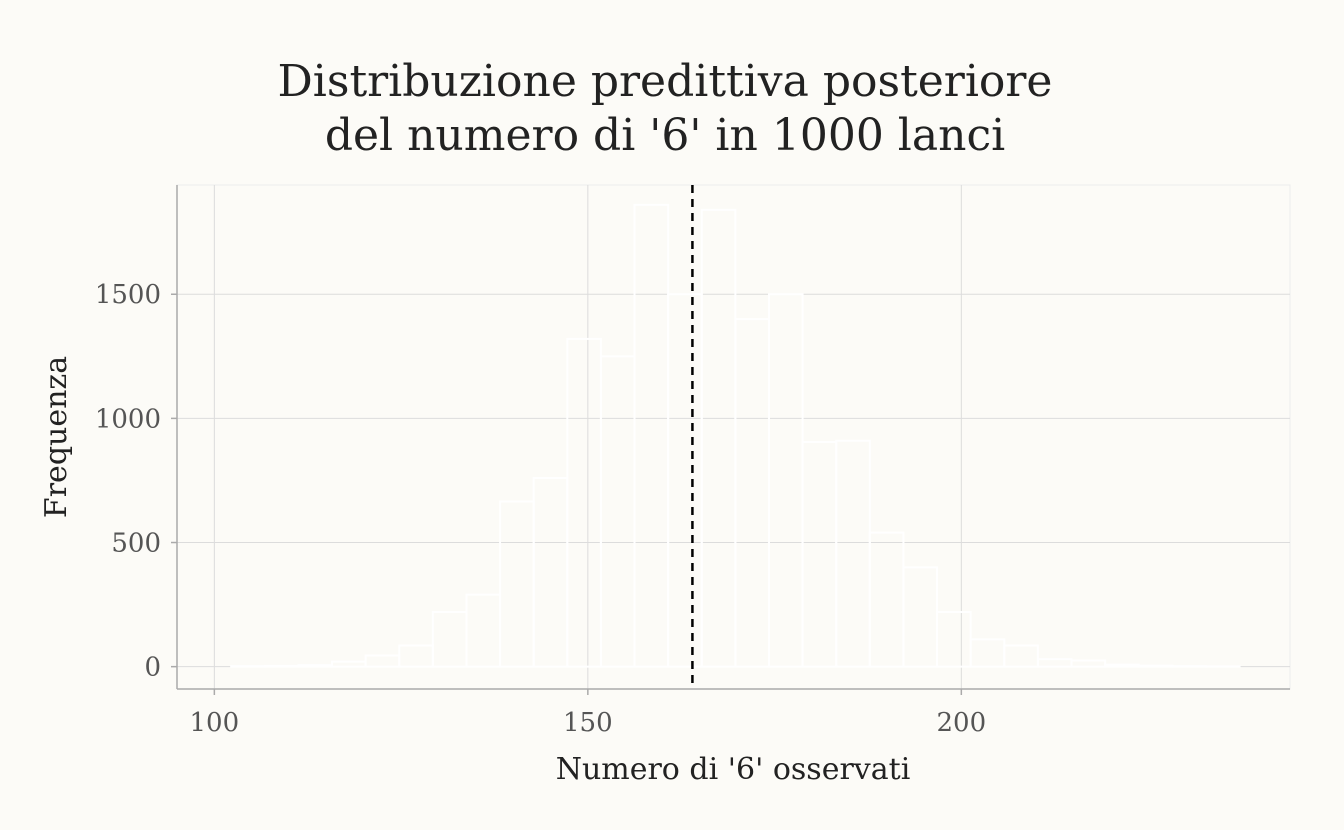 The image size is (1344, 830). I want to click on y-tick-label: 500, so click(136, 544).